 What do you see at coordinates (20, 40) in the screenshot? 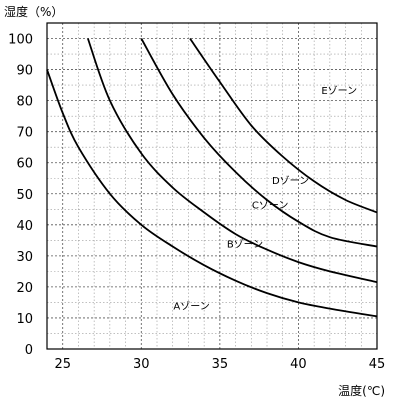
I see `y-tick-label: 100` at bounding box center [20, 40].